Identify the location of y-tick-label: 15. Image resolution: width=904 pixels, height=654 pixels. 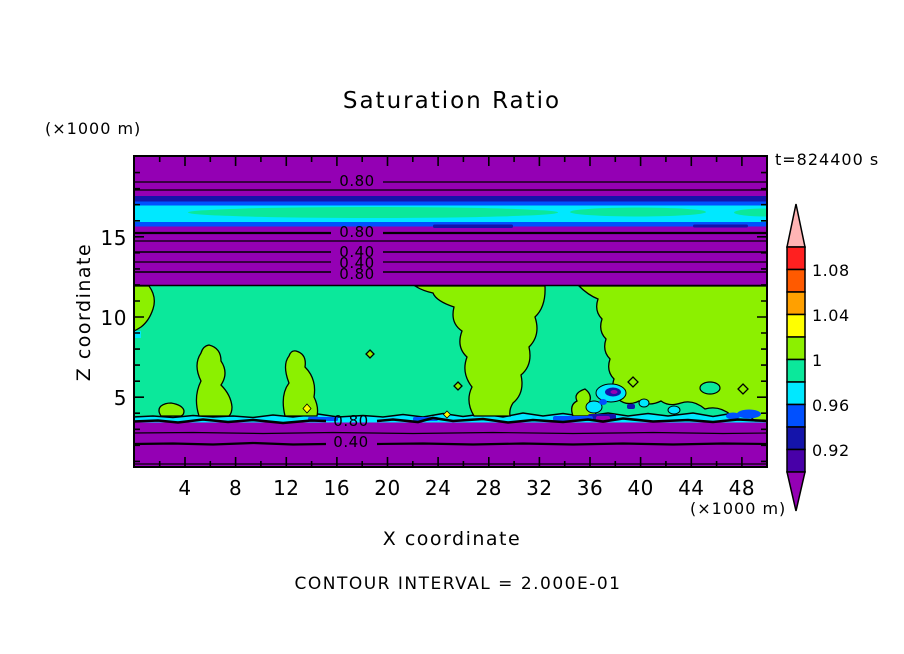
(113, 238).